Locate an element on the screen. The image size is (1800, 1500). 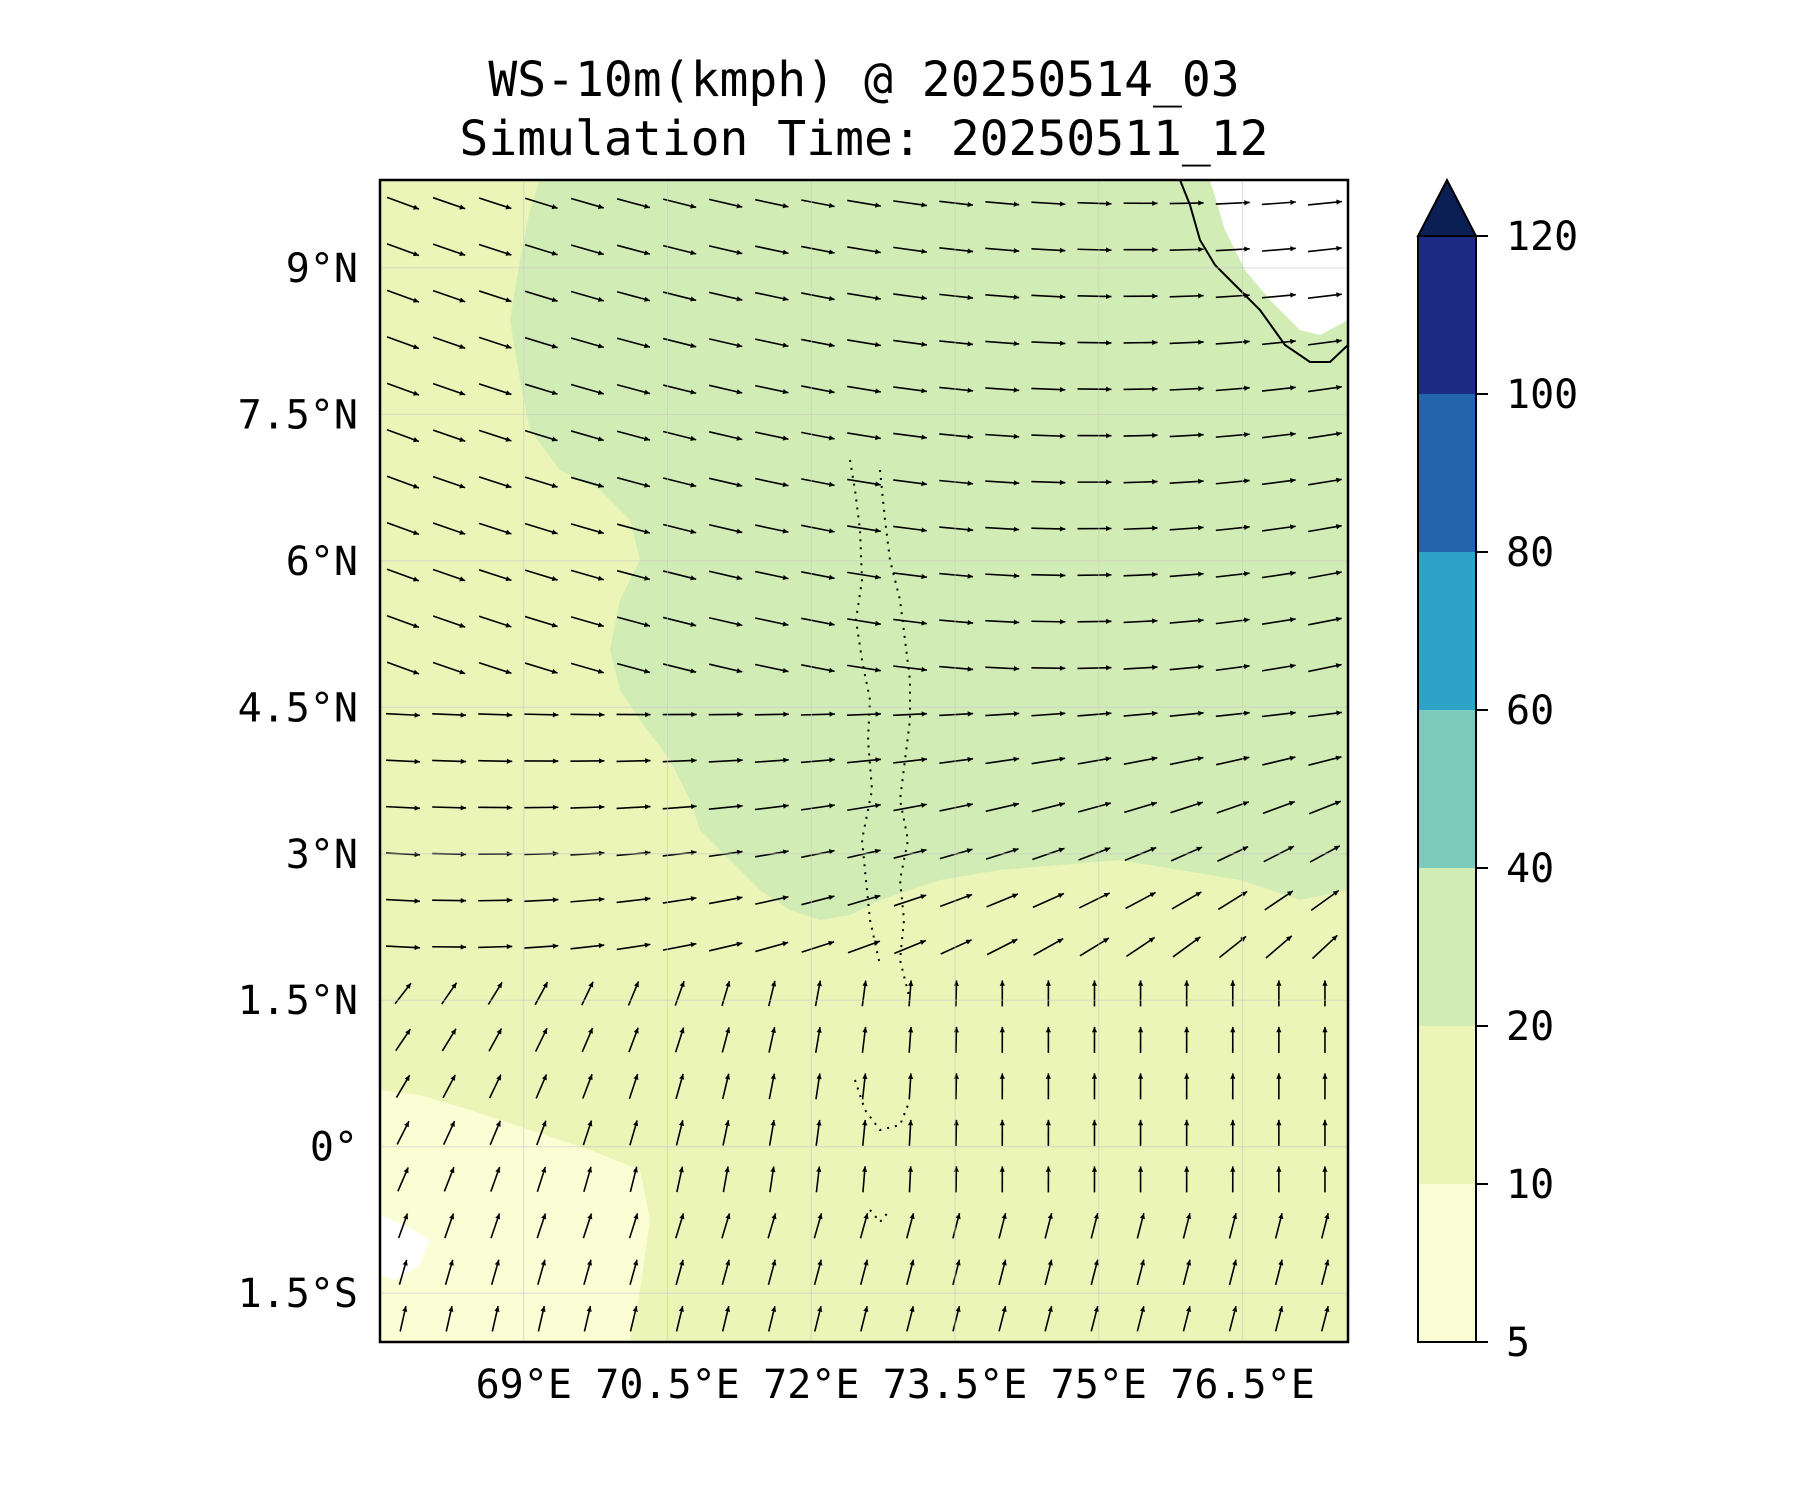
latitude-tick-label: 1.5°N is located at coordinates (298, 1001).